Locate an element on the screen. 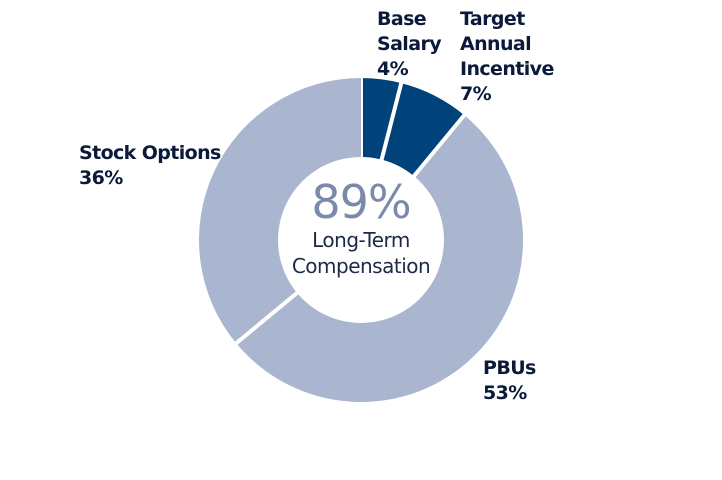 Image resolution: width=722 pixels, height=480 pixels. label-target-line-1: Target is located at coordinates (492, 19).